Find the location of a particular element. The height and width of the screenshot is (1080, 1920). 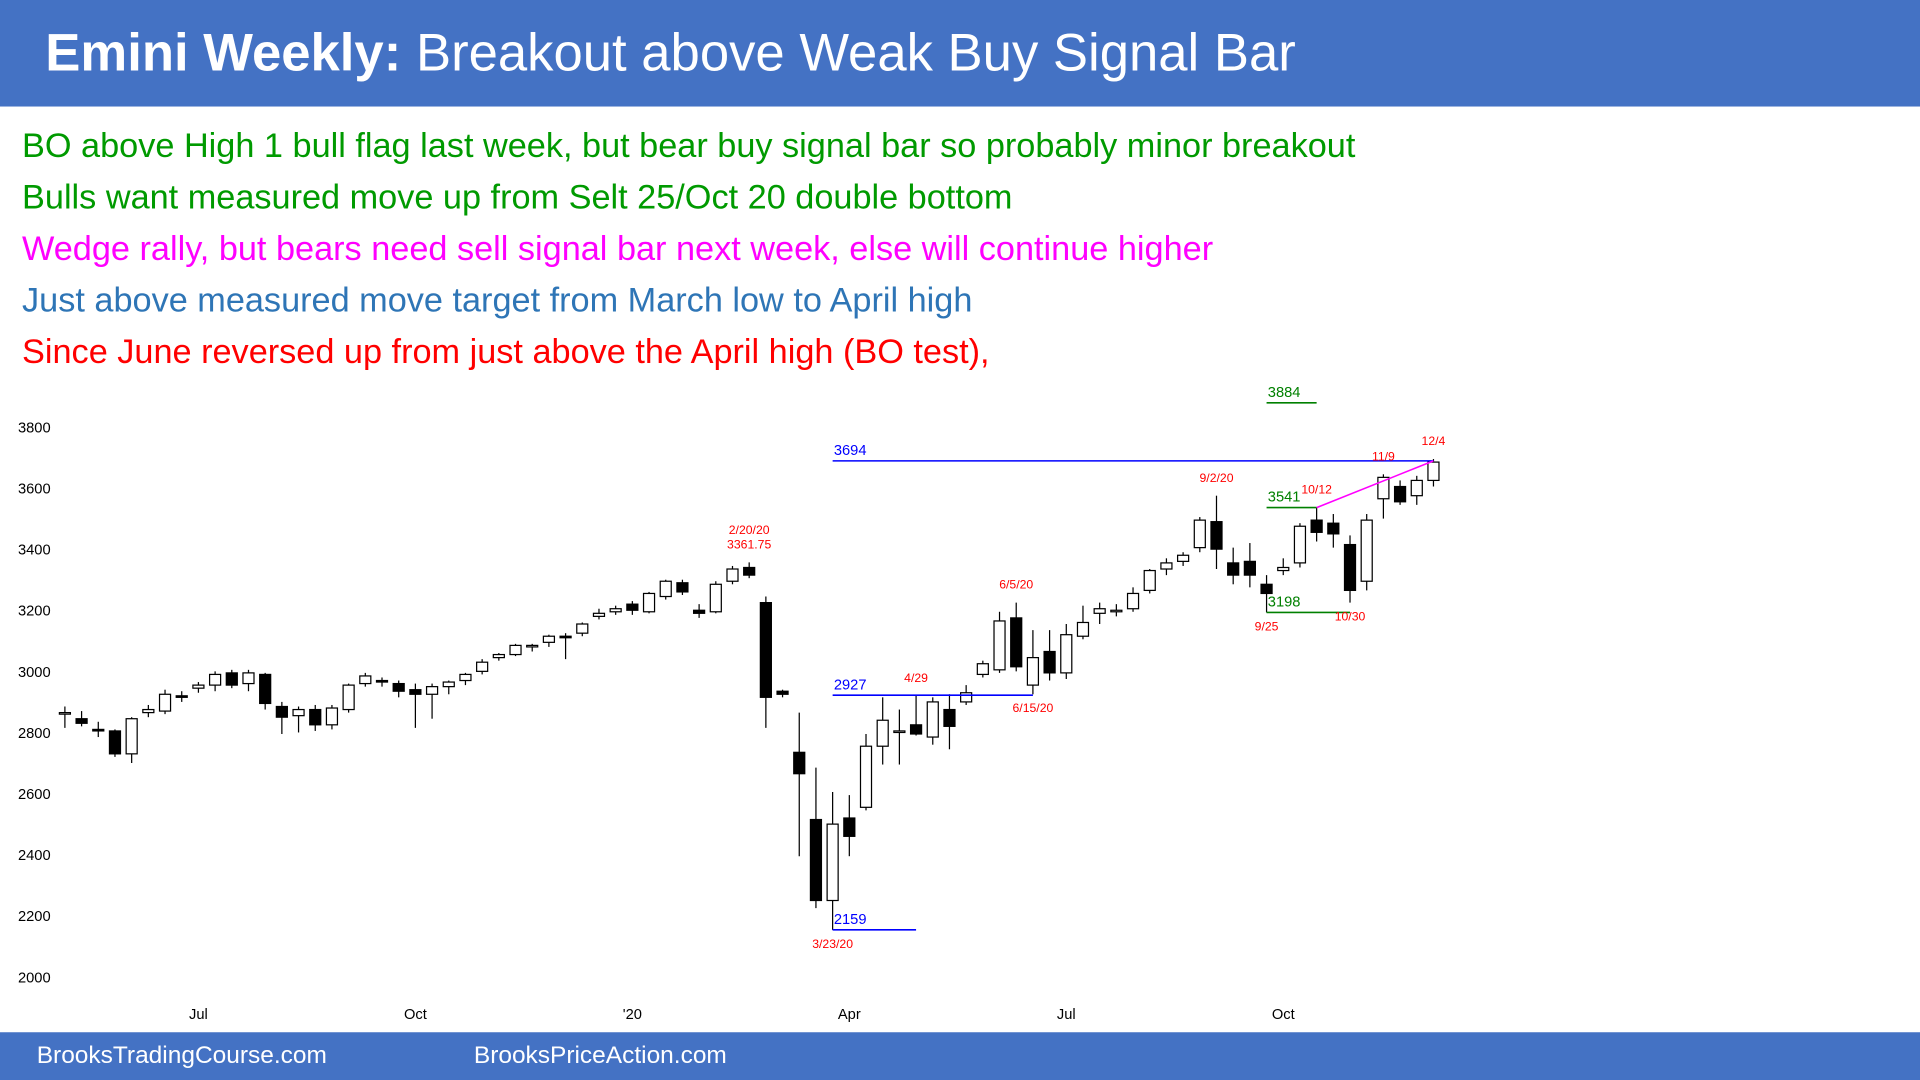

annotation: 3361.75 is located at coordinates (749, 544).